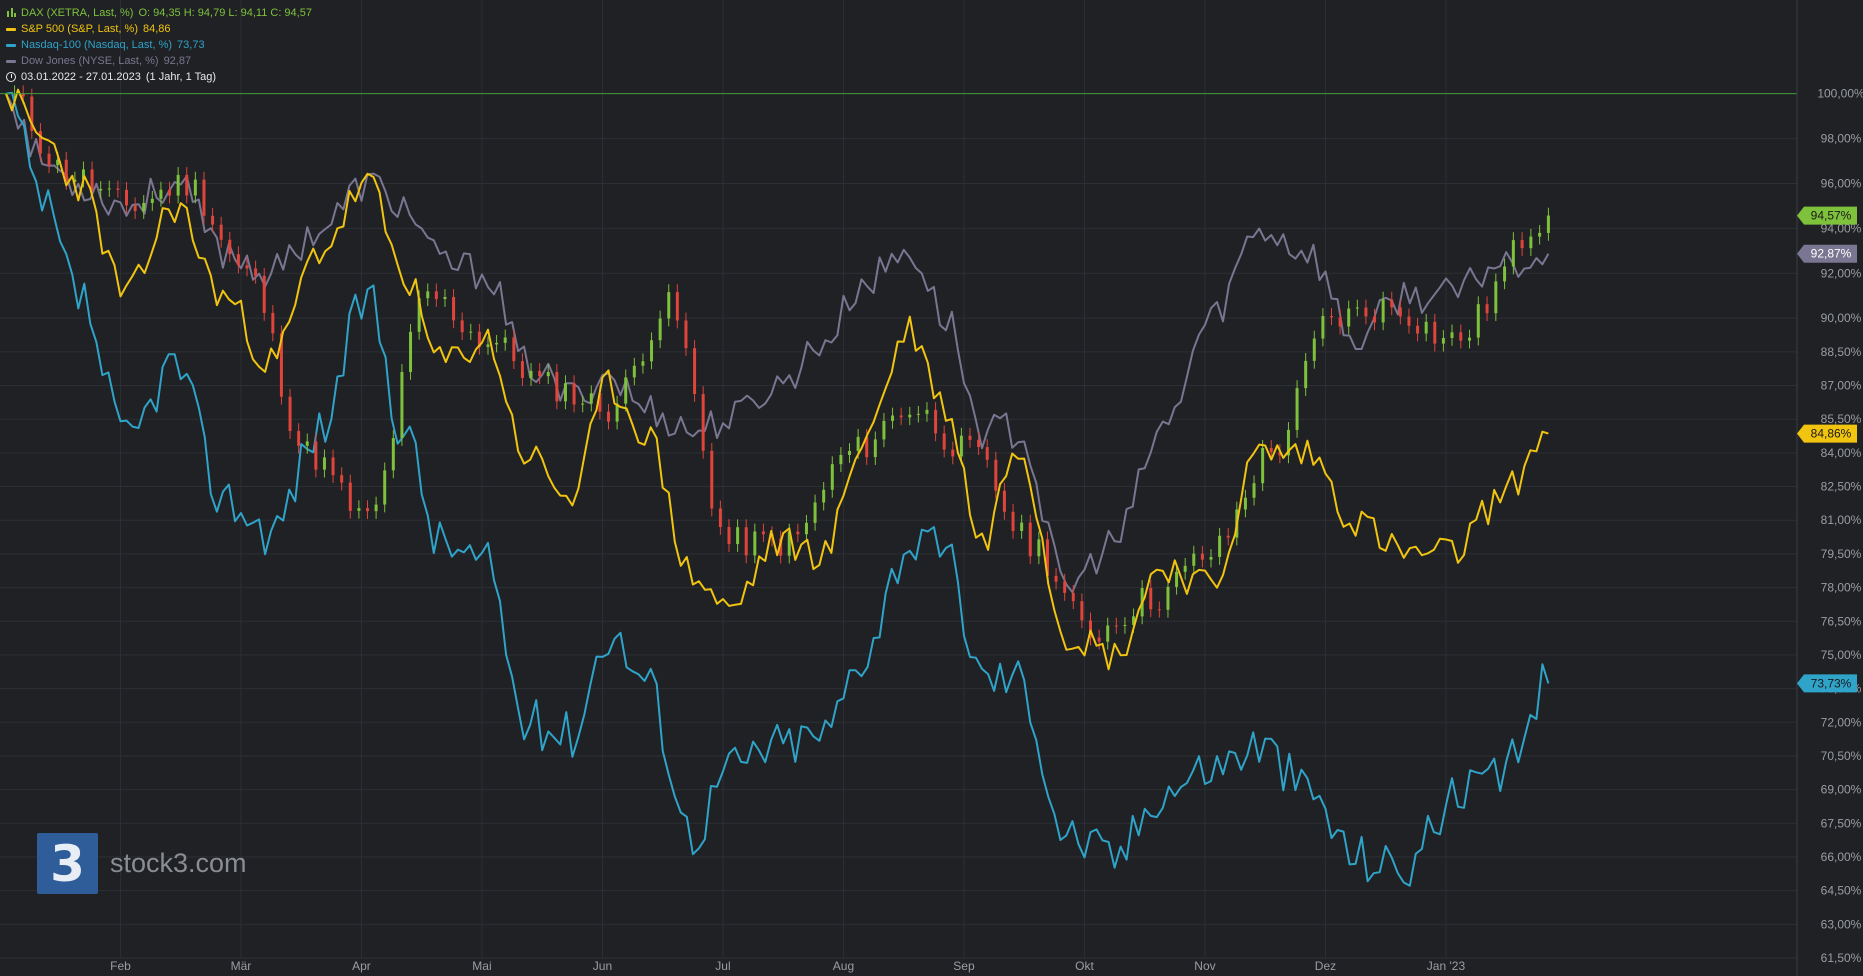 The height and width of the screenshot is (976, 1863). I want to click on y-tick-label: 70,50%, so click(1841, 756).